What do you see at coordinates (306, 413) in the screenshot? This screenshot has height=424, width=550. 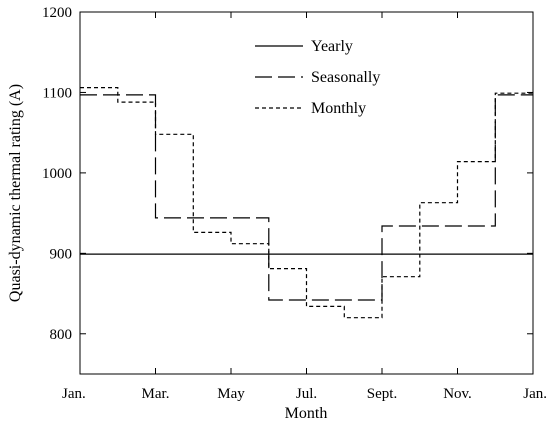 I see `x-axis-label: Month` at bounding box center [306, 413].